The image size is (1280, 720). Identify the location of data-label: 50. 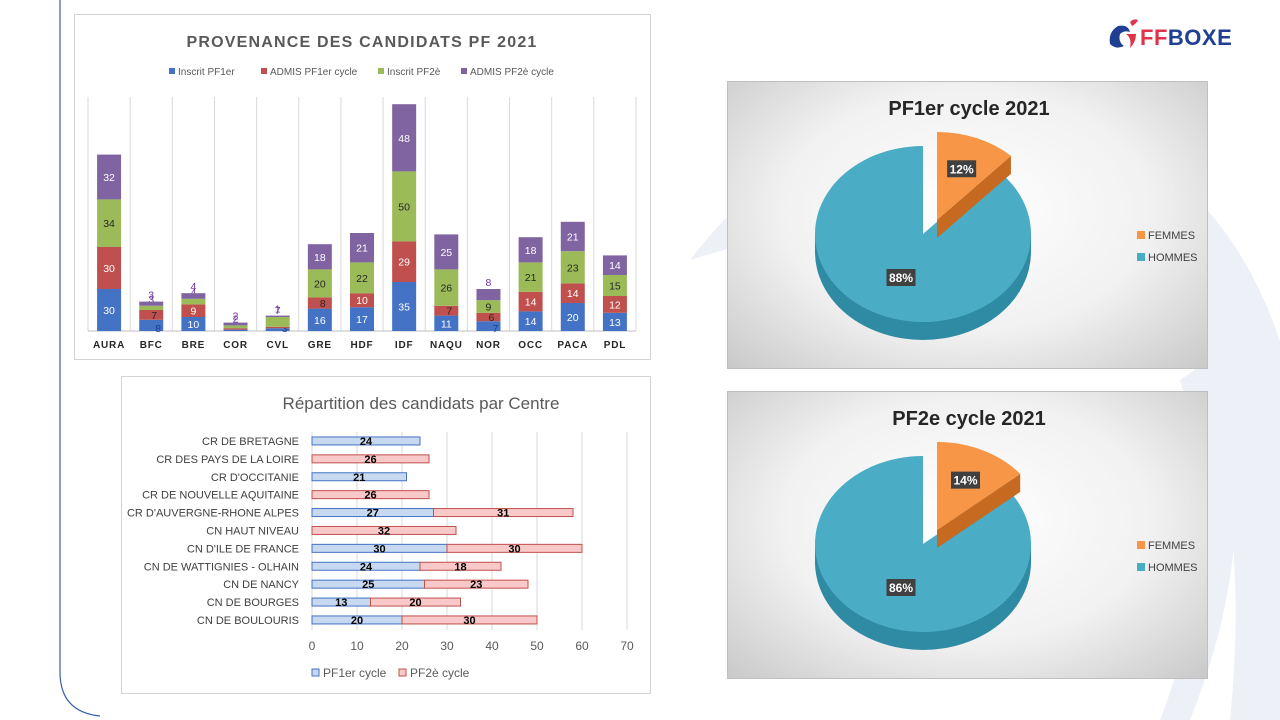
(404, 207).